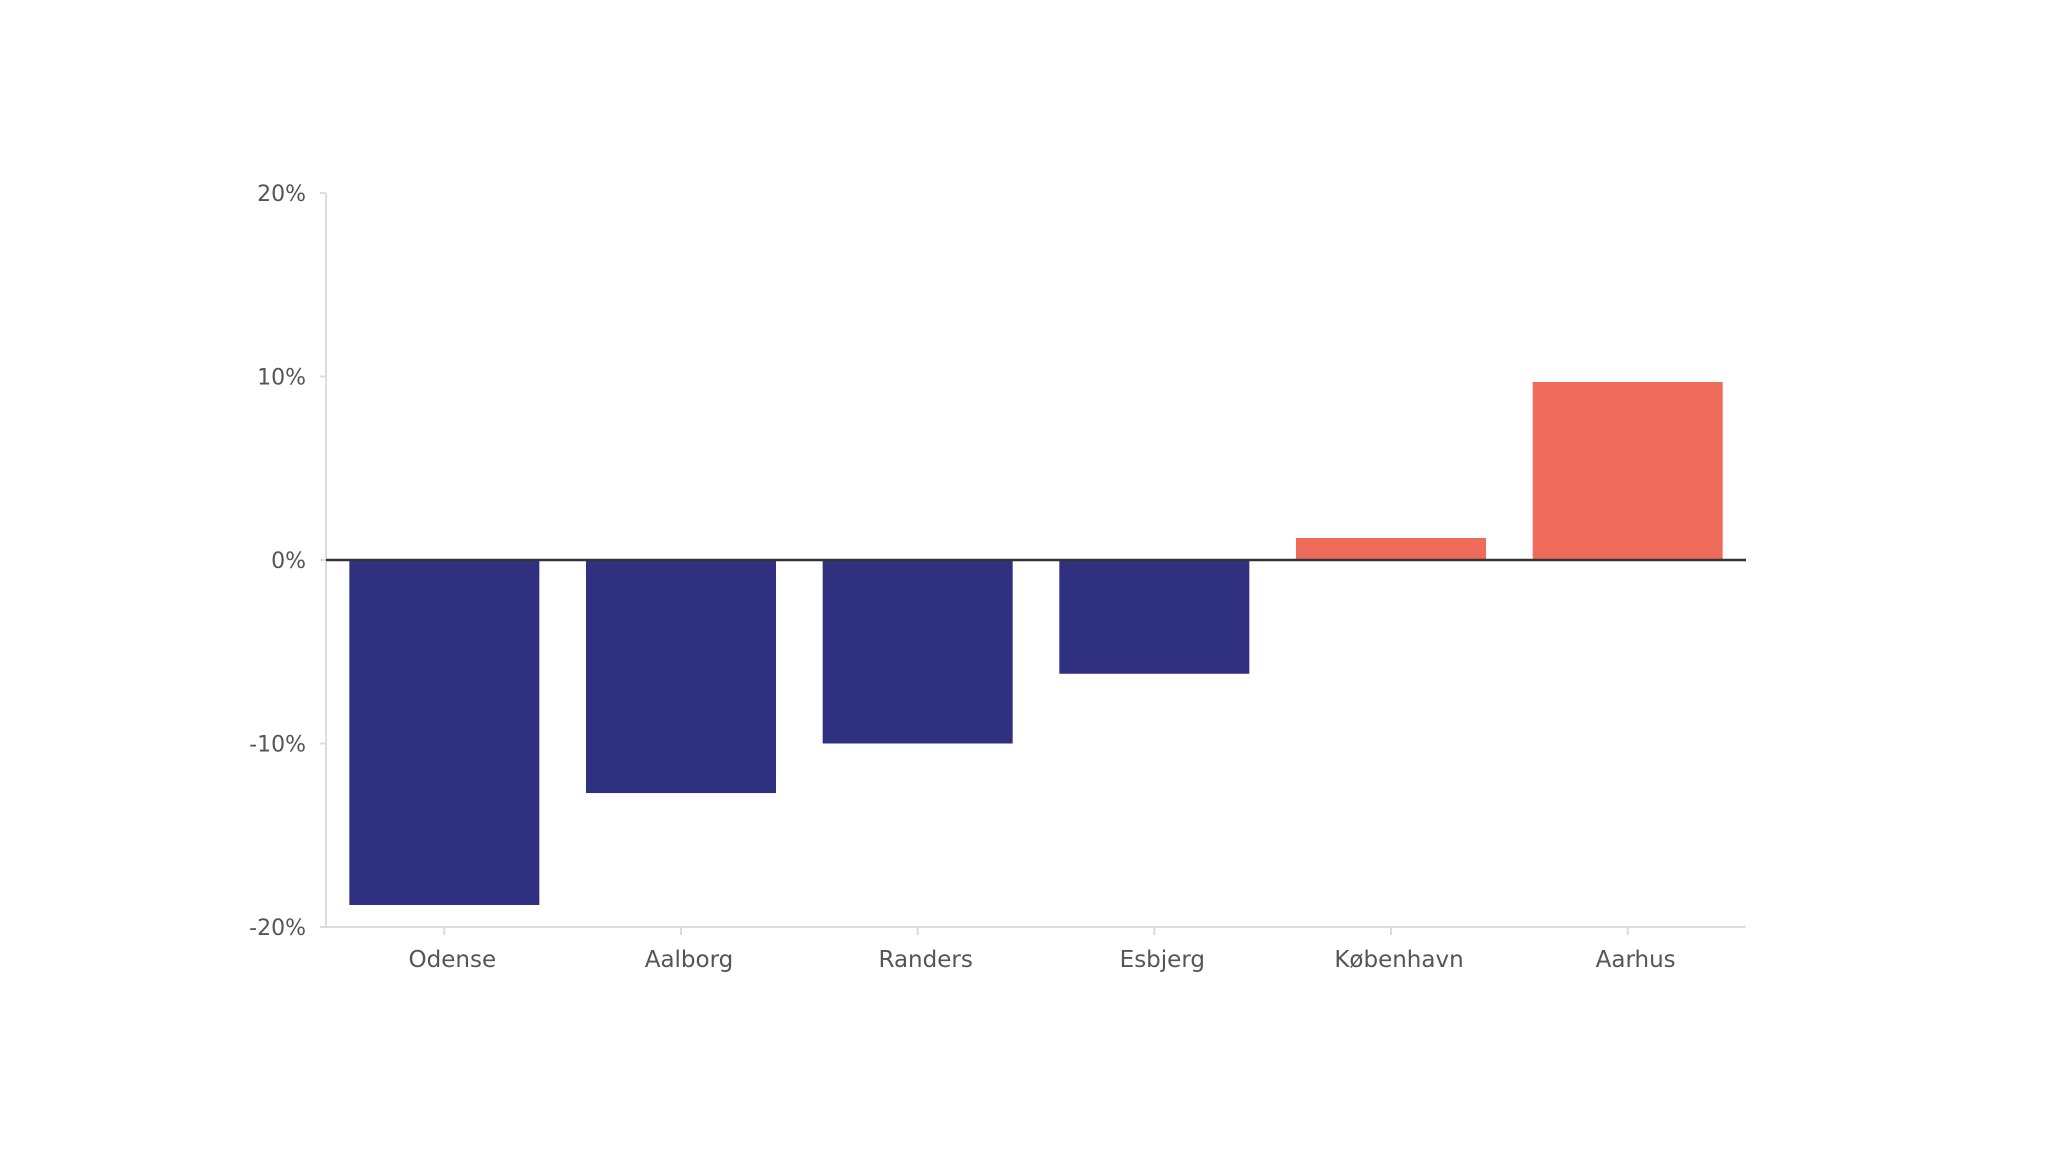 This screenshot has height=1150, width=2048. I want to click on y-tick-label: 10%, so click(281, 378).